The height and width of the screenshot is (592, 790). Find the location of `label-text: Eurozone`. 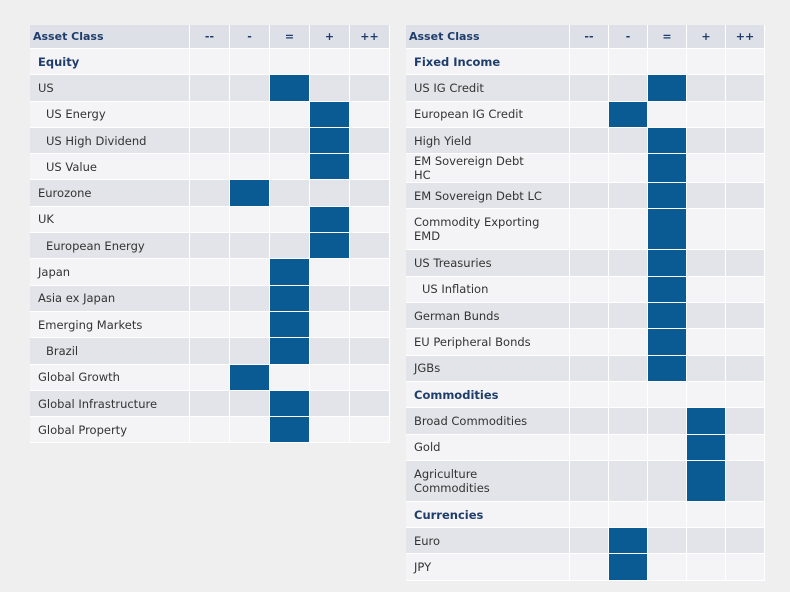

label-text: Eurozone is located at coordinates (65, 193).